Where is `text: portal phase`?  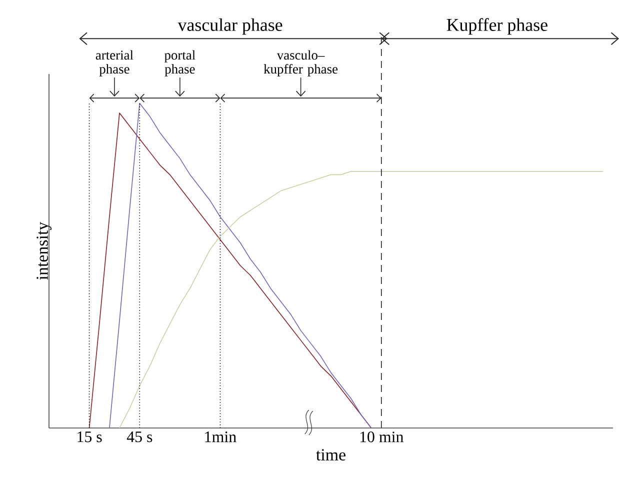 text: portal phase is located at coordinates (180, 63).